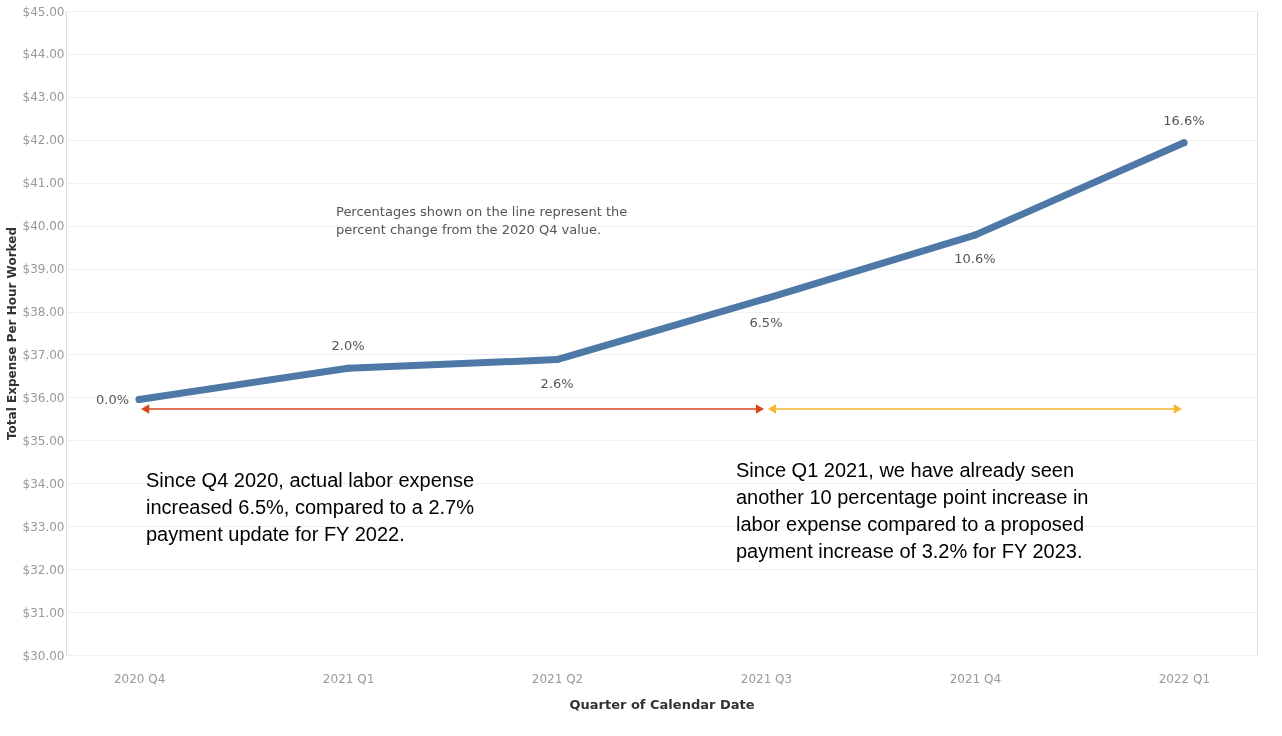 The image size is (1282, 736). Describe the element at coordinates (43, 655) in the screenshot. I see `y-tick-label: $30.00` at that location.